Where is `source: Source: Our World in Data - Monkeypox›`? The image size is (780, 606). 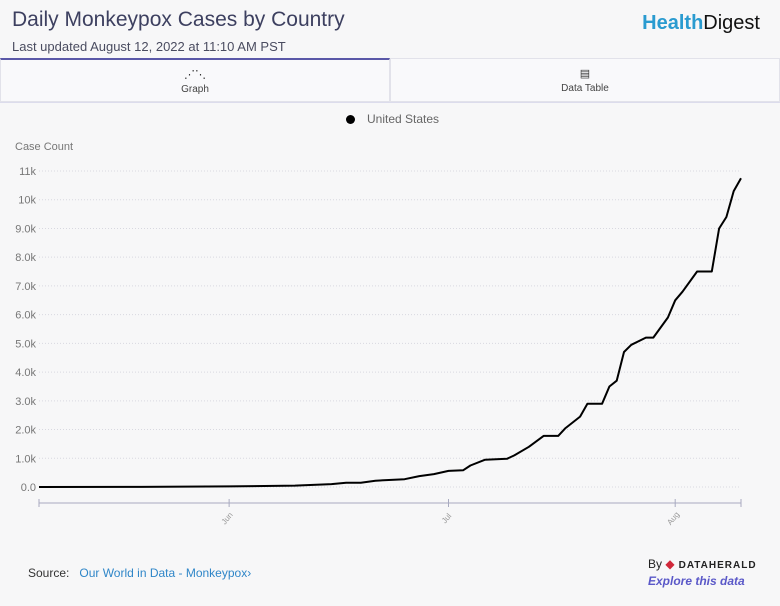 source: Source: Our World in Data - Monkeypox› is located at coordinates (139, 573).